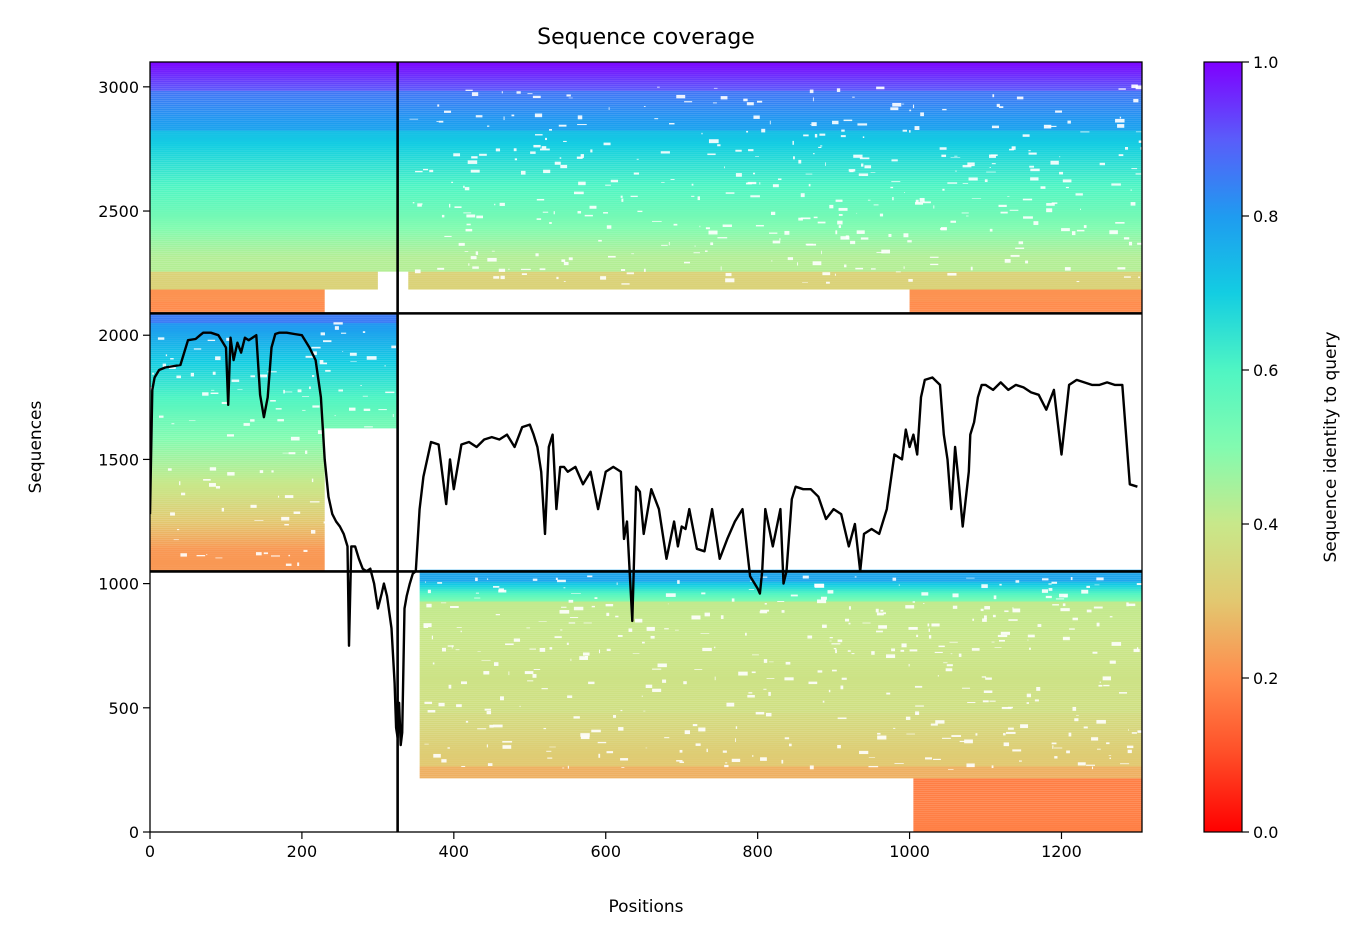 Image resolution: width=1364 pixels, height=939 pixels. I want to click on y-tick-label: 2500, so click(118, 211).